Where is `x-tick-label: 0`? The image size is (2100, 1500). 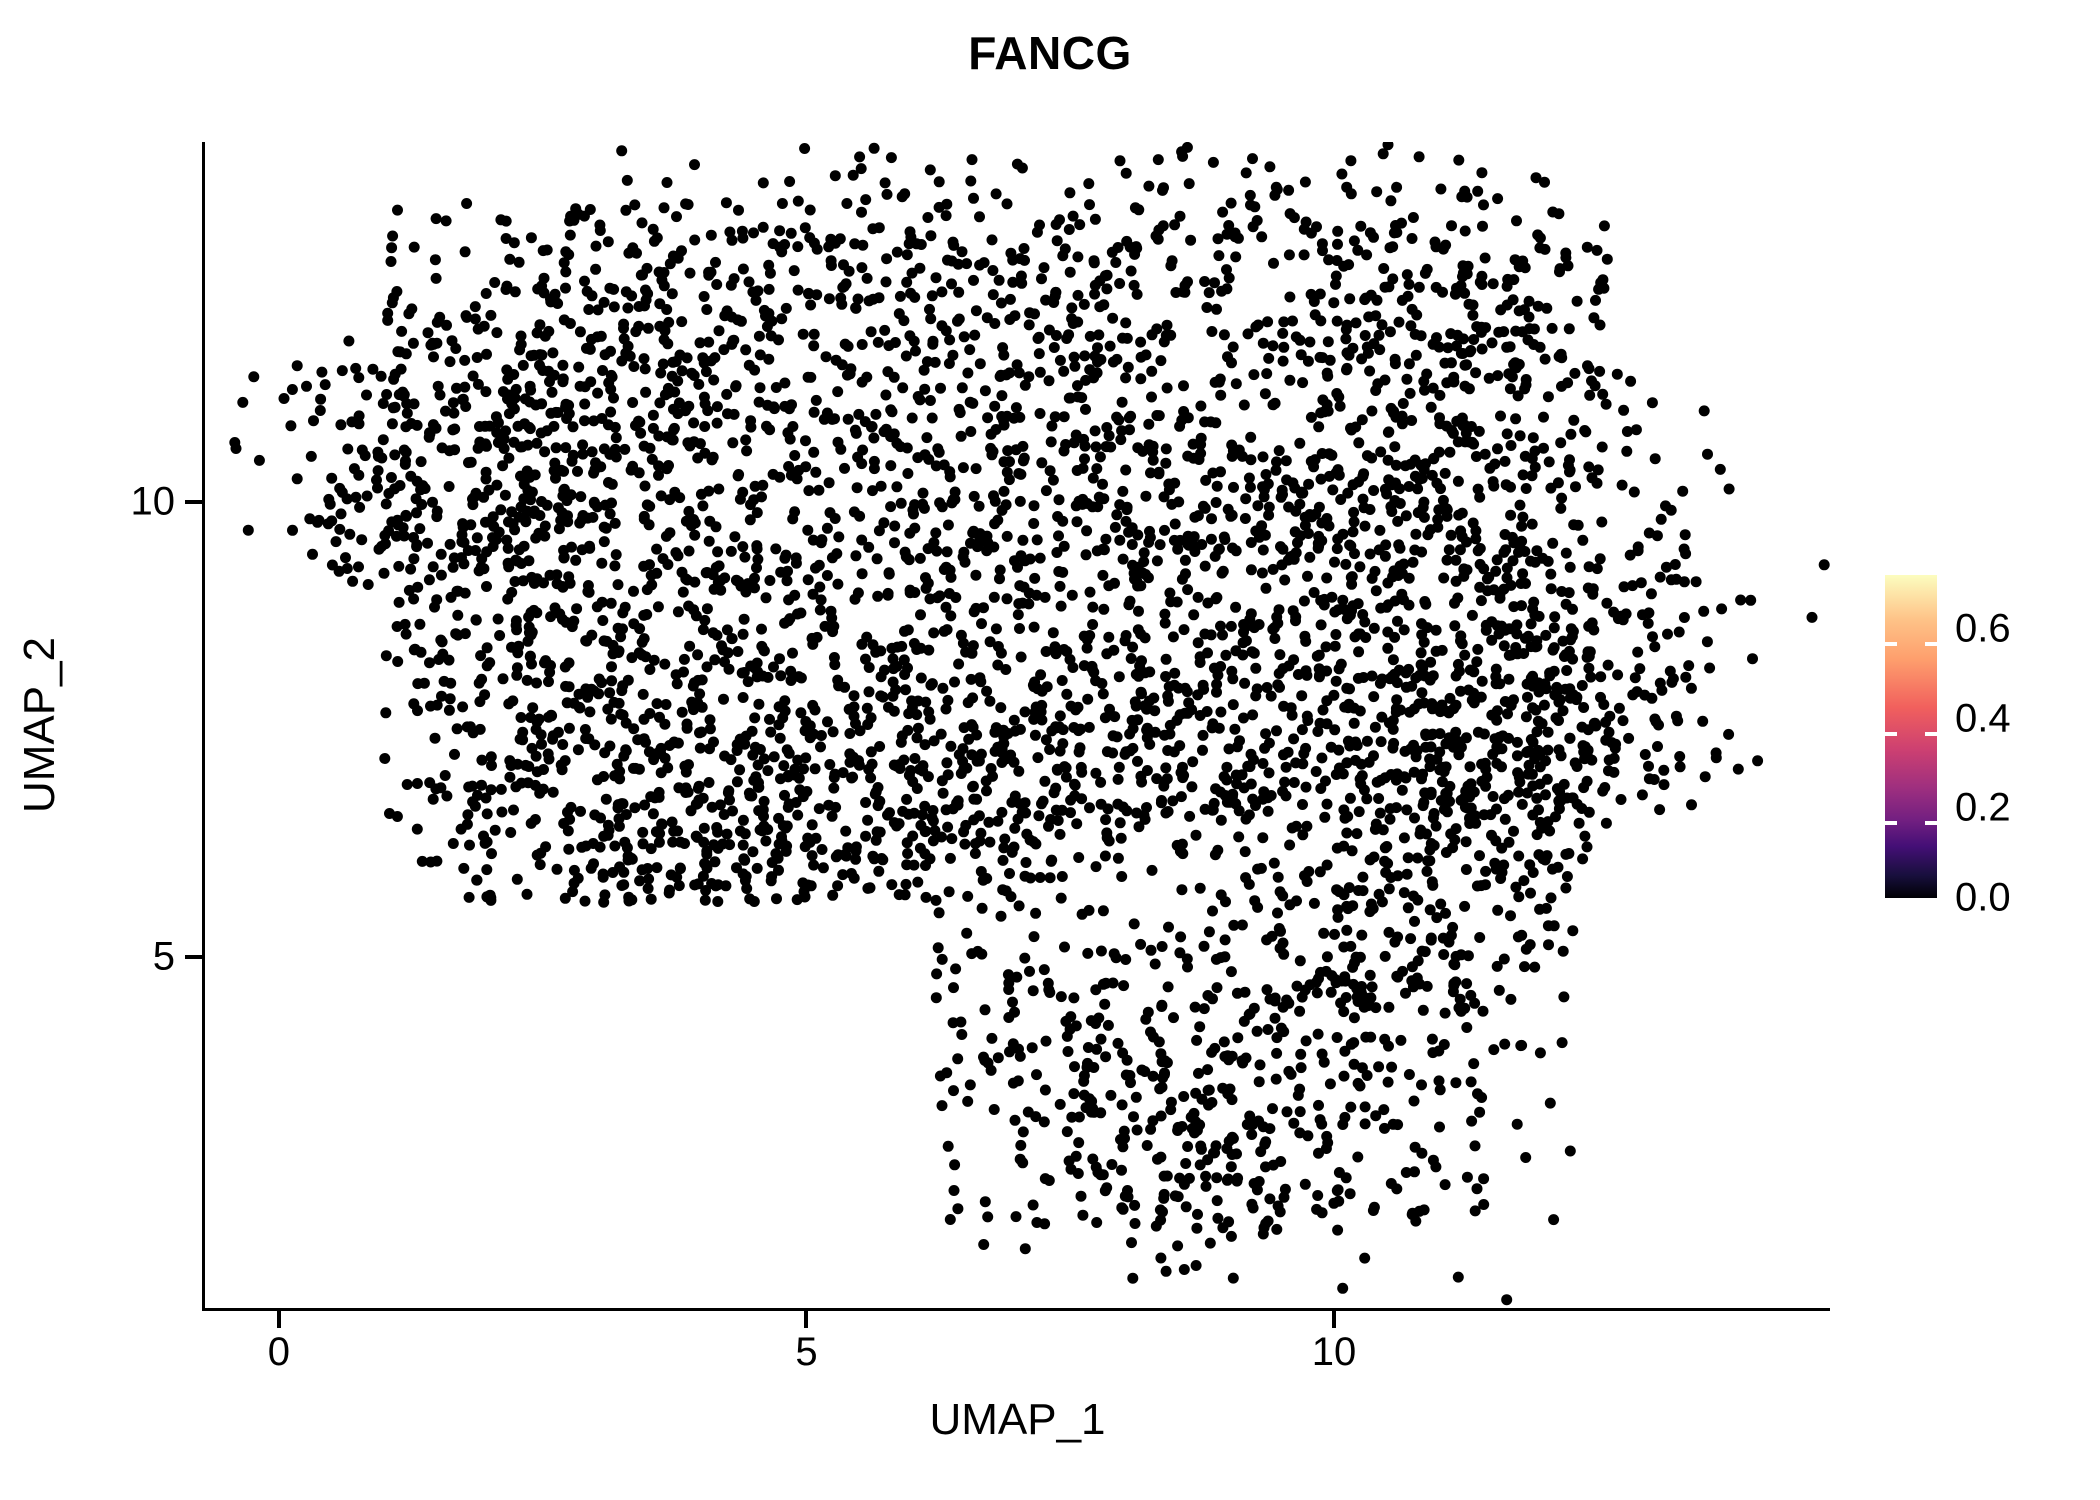 x-tick-label: 0 is located at coordinates (278, 1352).